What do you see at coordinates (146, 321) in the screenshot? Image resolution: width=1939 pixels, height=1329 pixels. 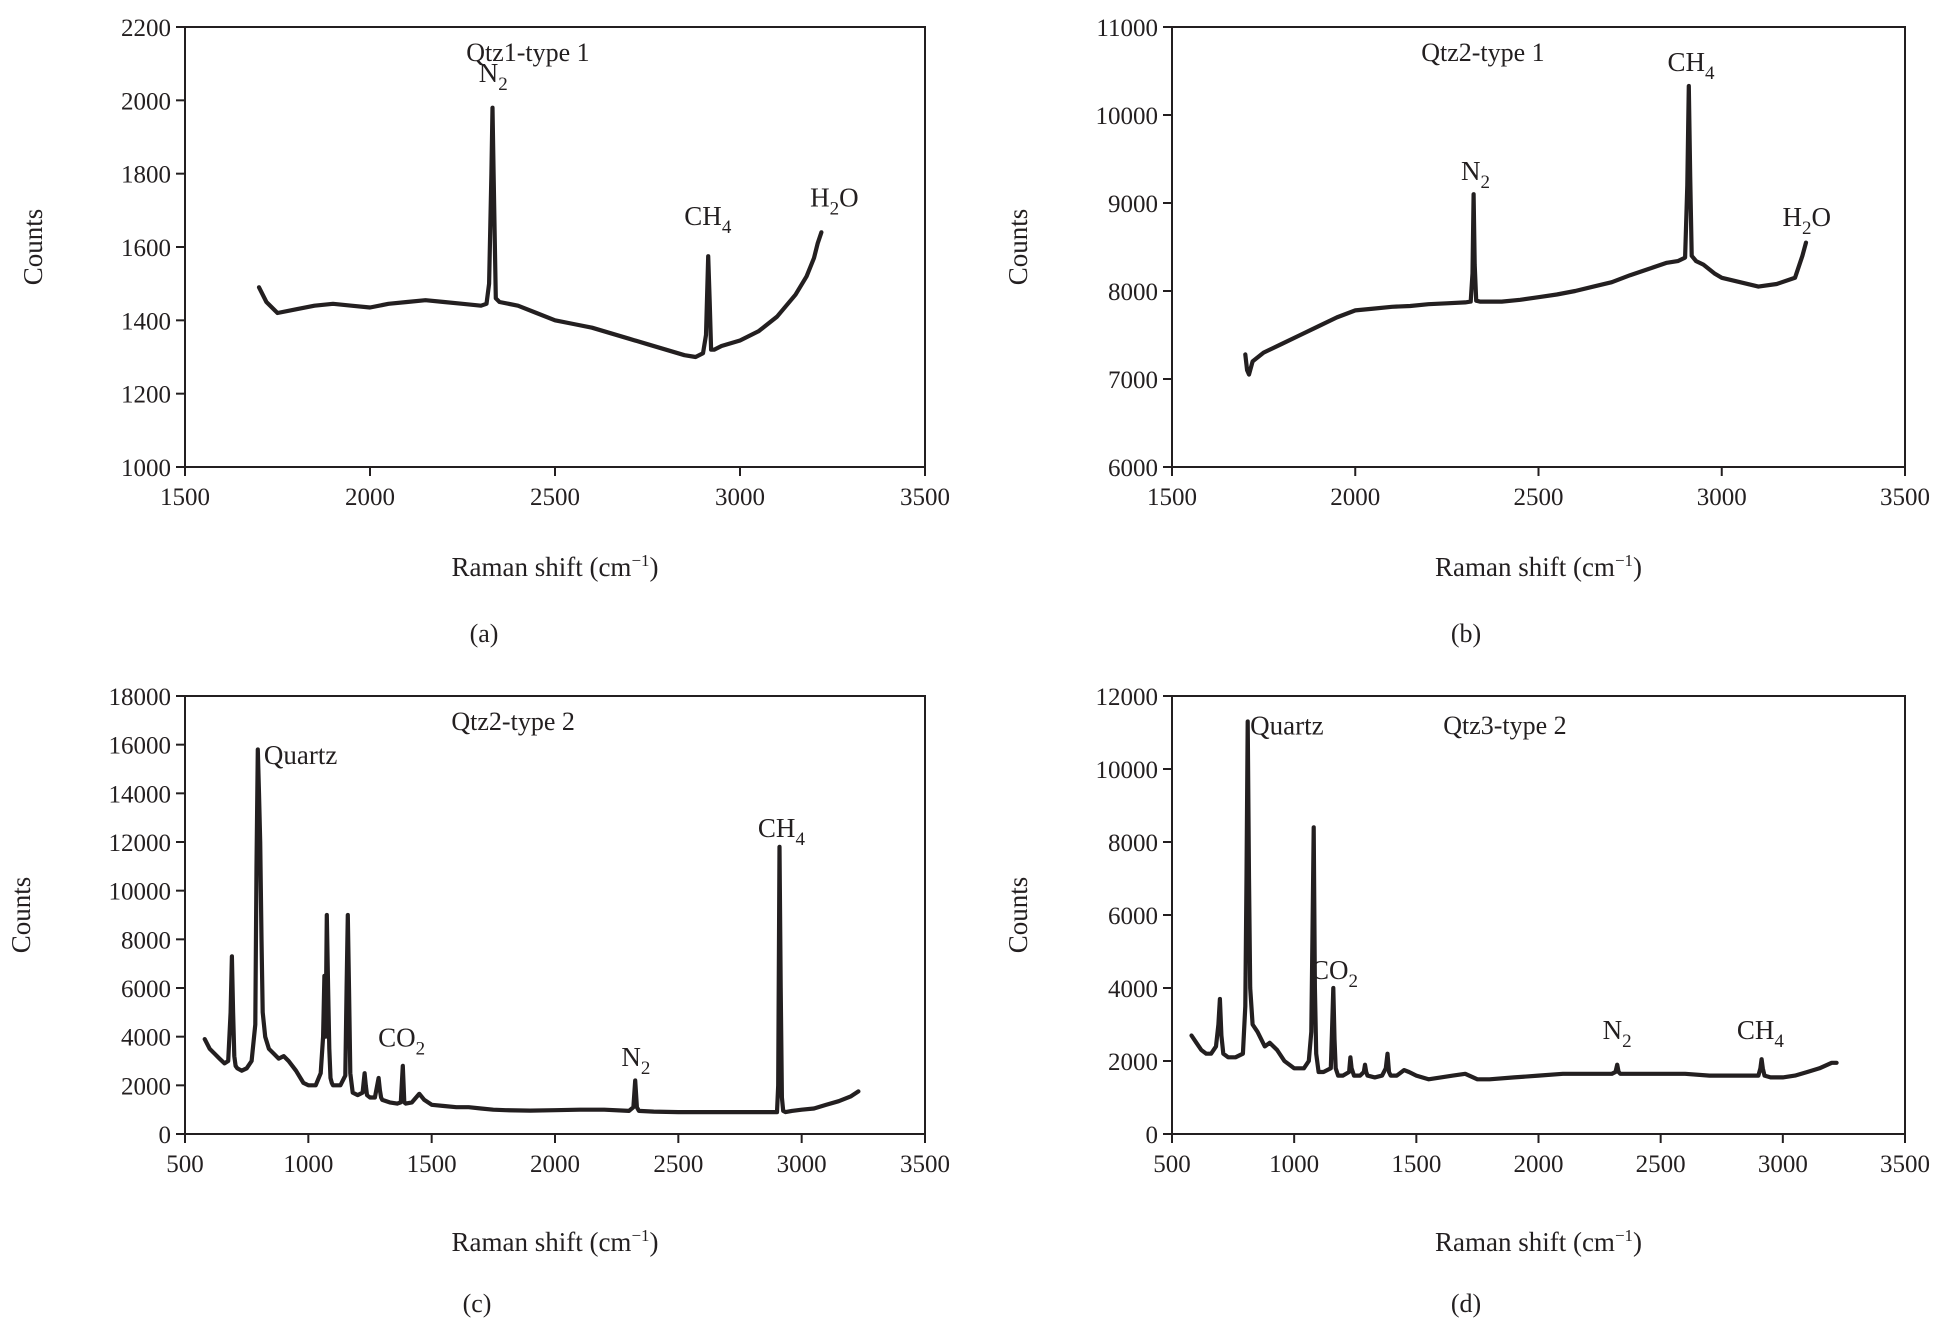 I see `y-tick-label: 1400` at bounding box center [146, 321].